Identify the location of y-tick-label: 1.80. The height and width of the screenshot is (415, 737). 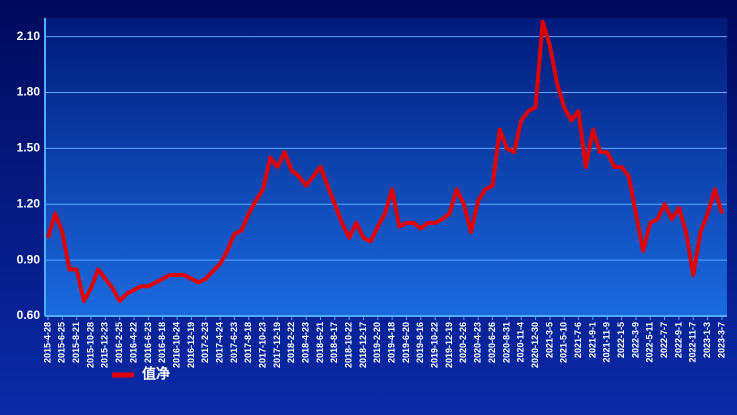
(29, 92).